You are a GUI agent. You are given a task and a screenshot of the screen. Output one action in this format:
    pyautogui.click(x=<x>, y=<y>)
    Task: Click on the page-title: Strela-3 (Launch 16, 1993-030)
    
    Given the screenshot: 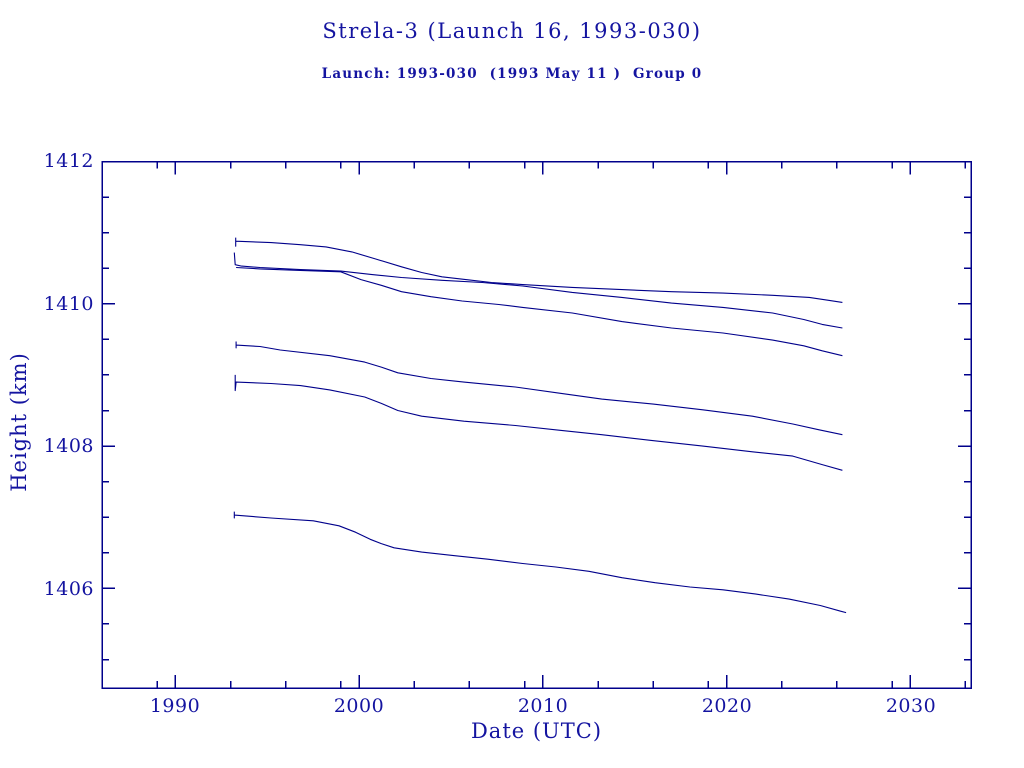 What is the action you would take?
    pyautogui.click(x=512, y=31)
    